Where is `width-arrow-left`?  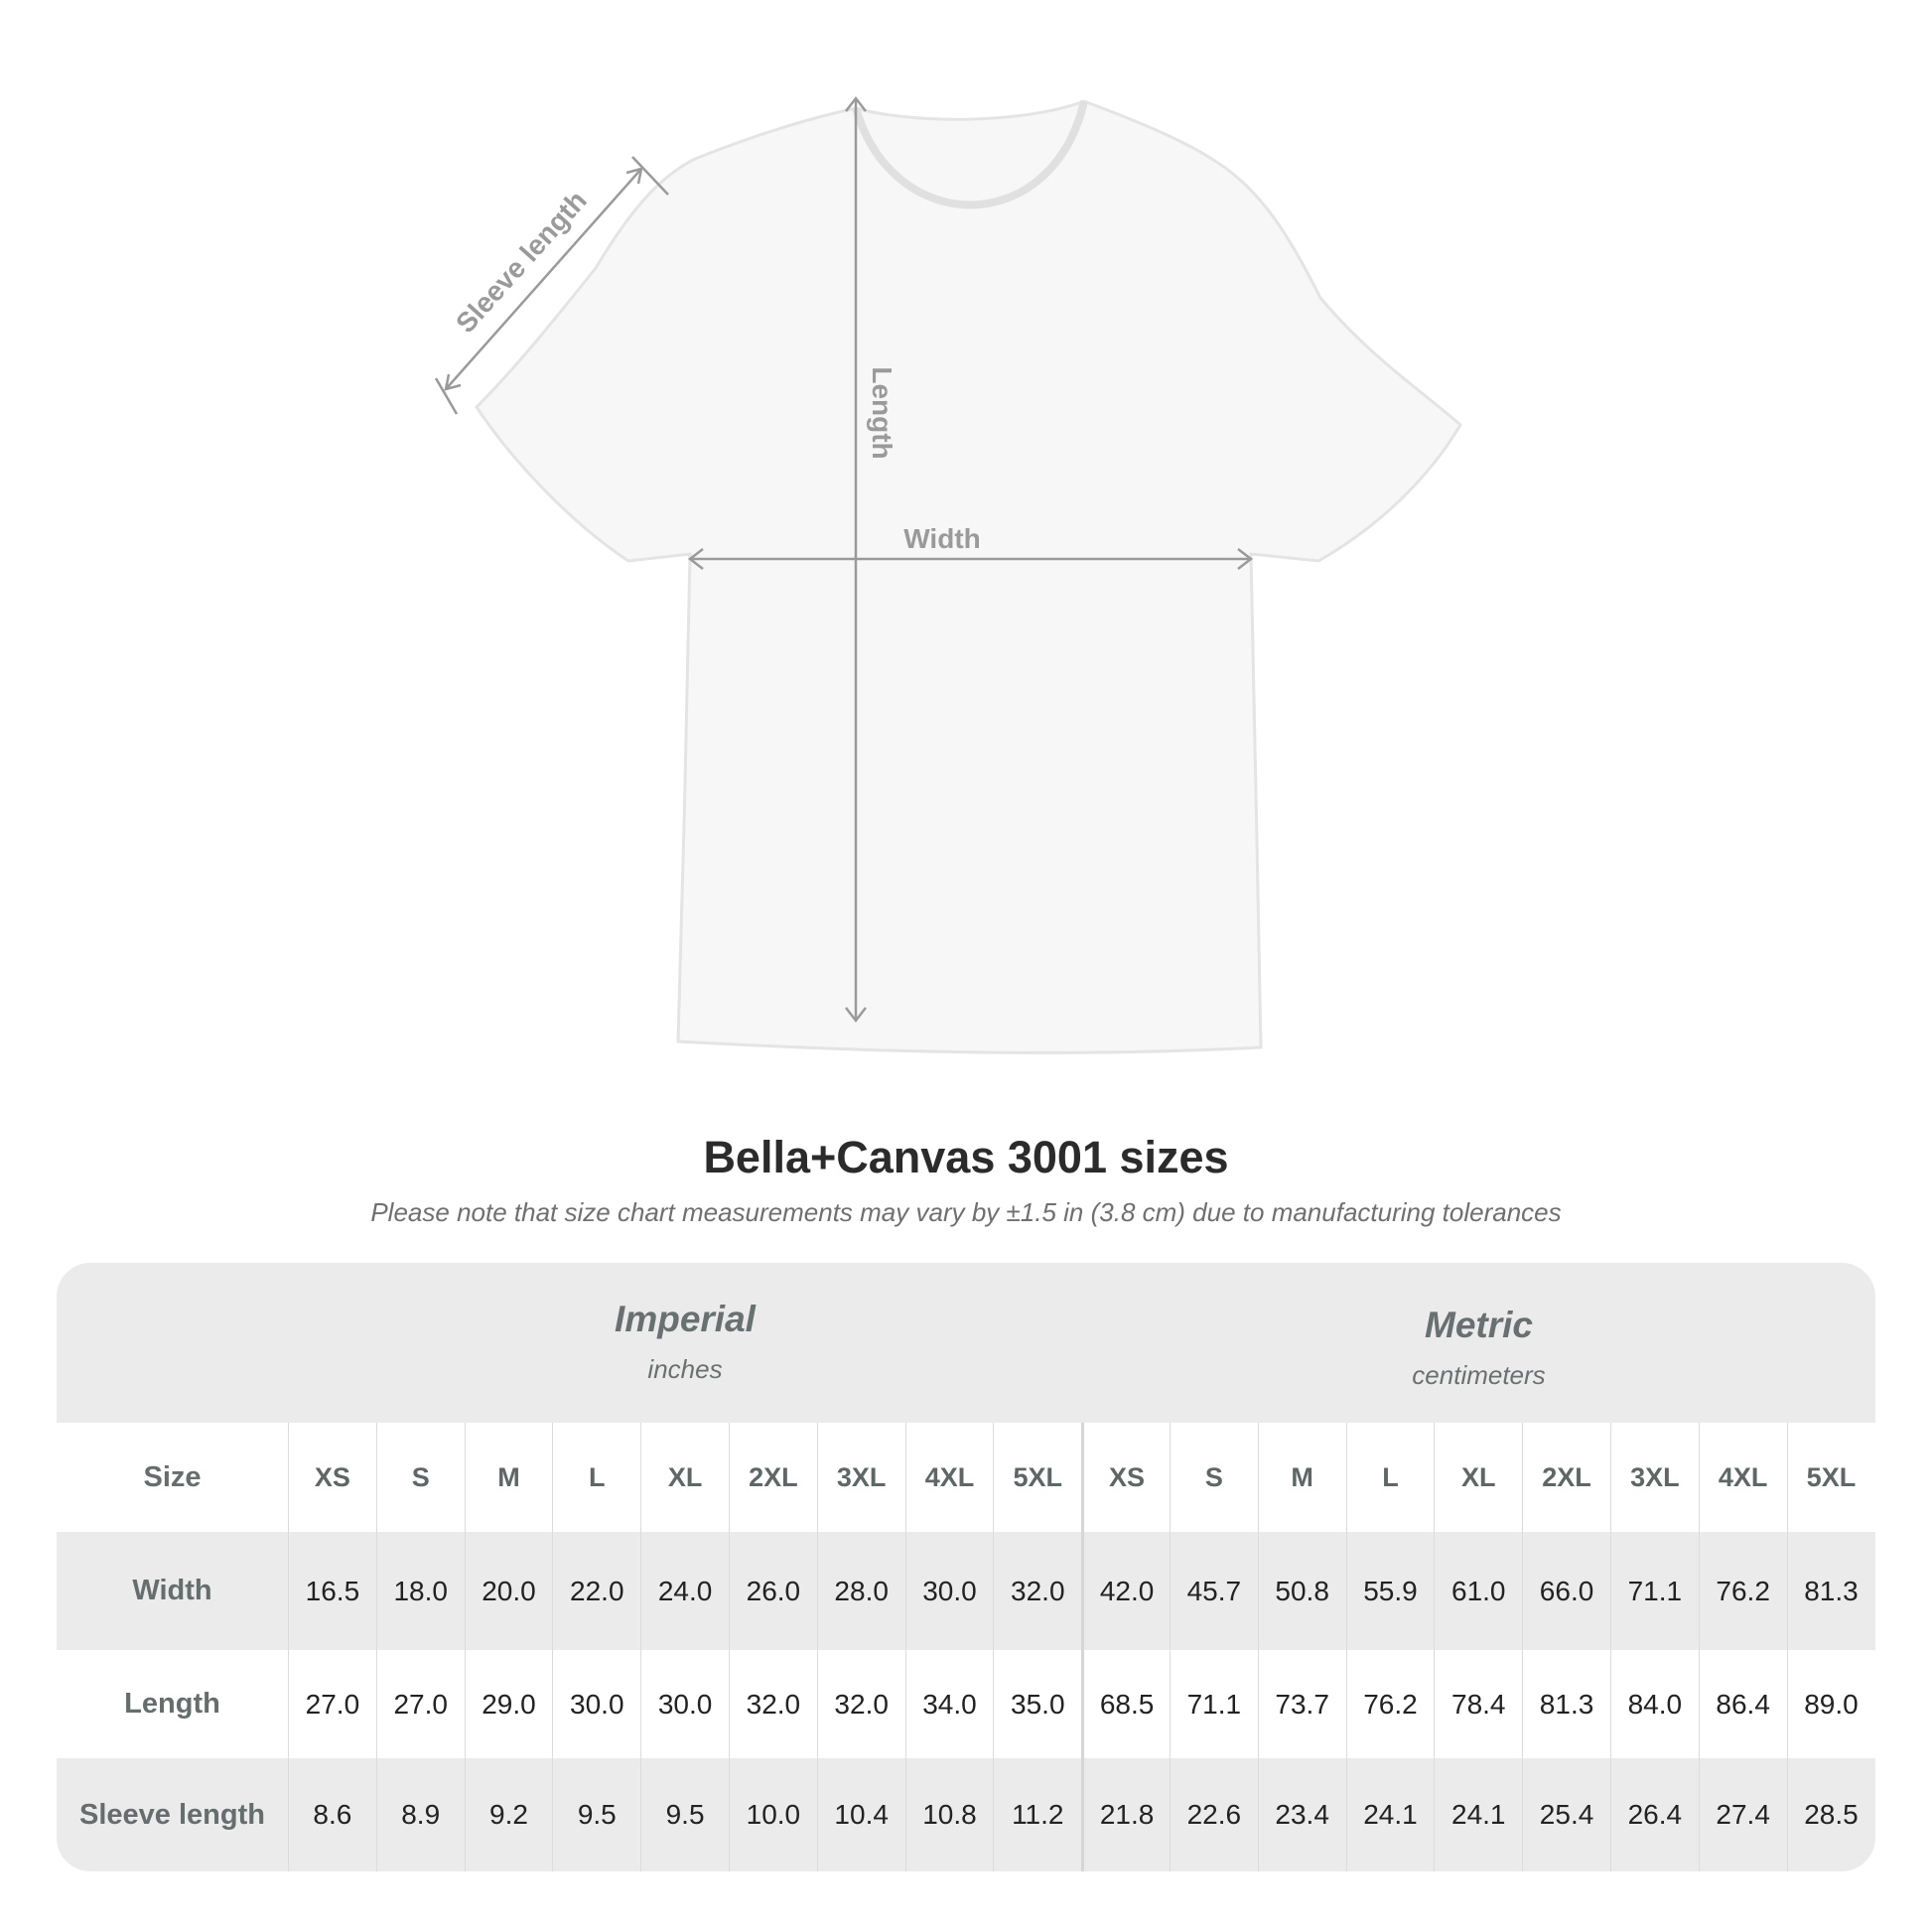 width-arrow-left is located at coordinates (695, 559).